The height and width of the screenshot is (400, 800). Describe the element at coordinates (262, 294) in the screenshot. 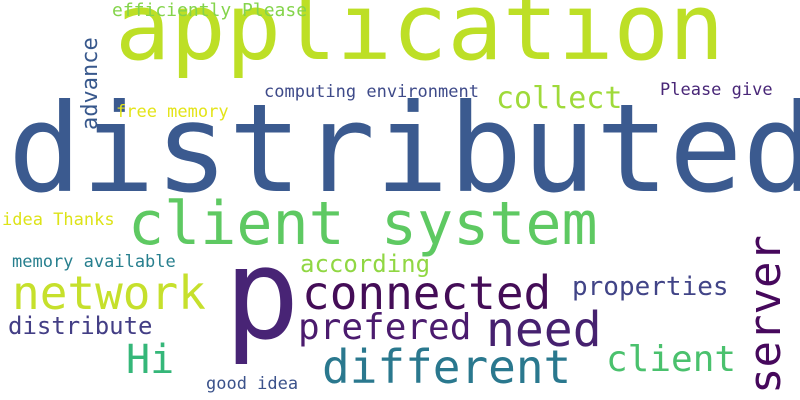

I see `word-p: p` at that location.